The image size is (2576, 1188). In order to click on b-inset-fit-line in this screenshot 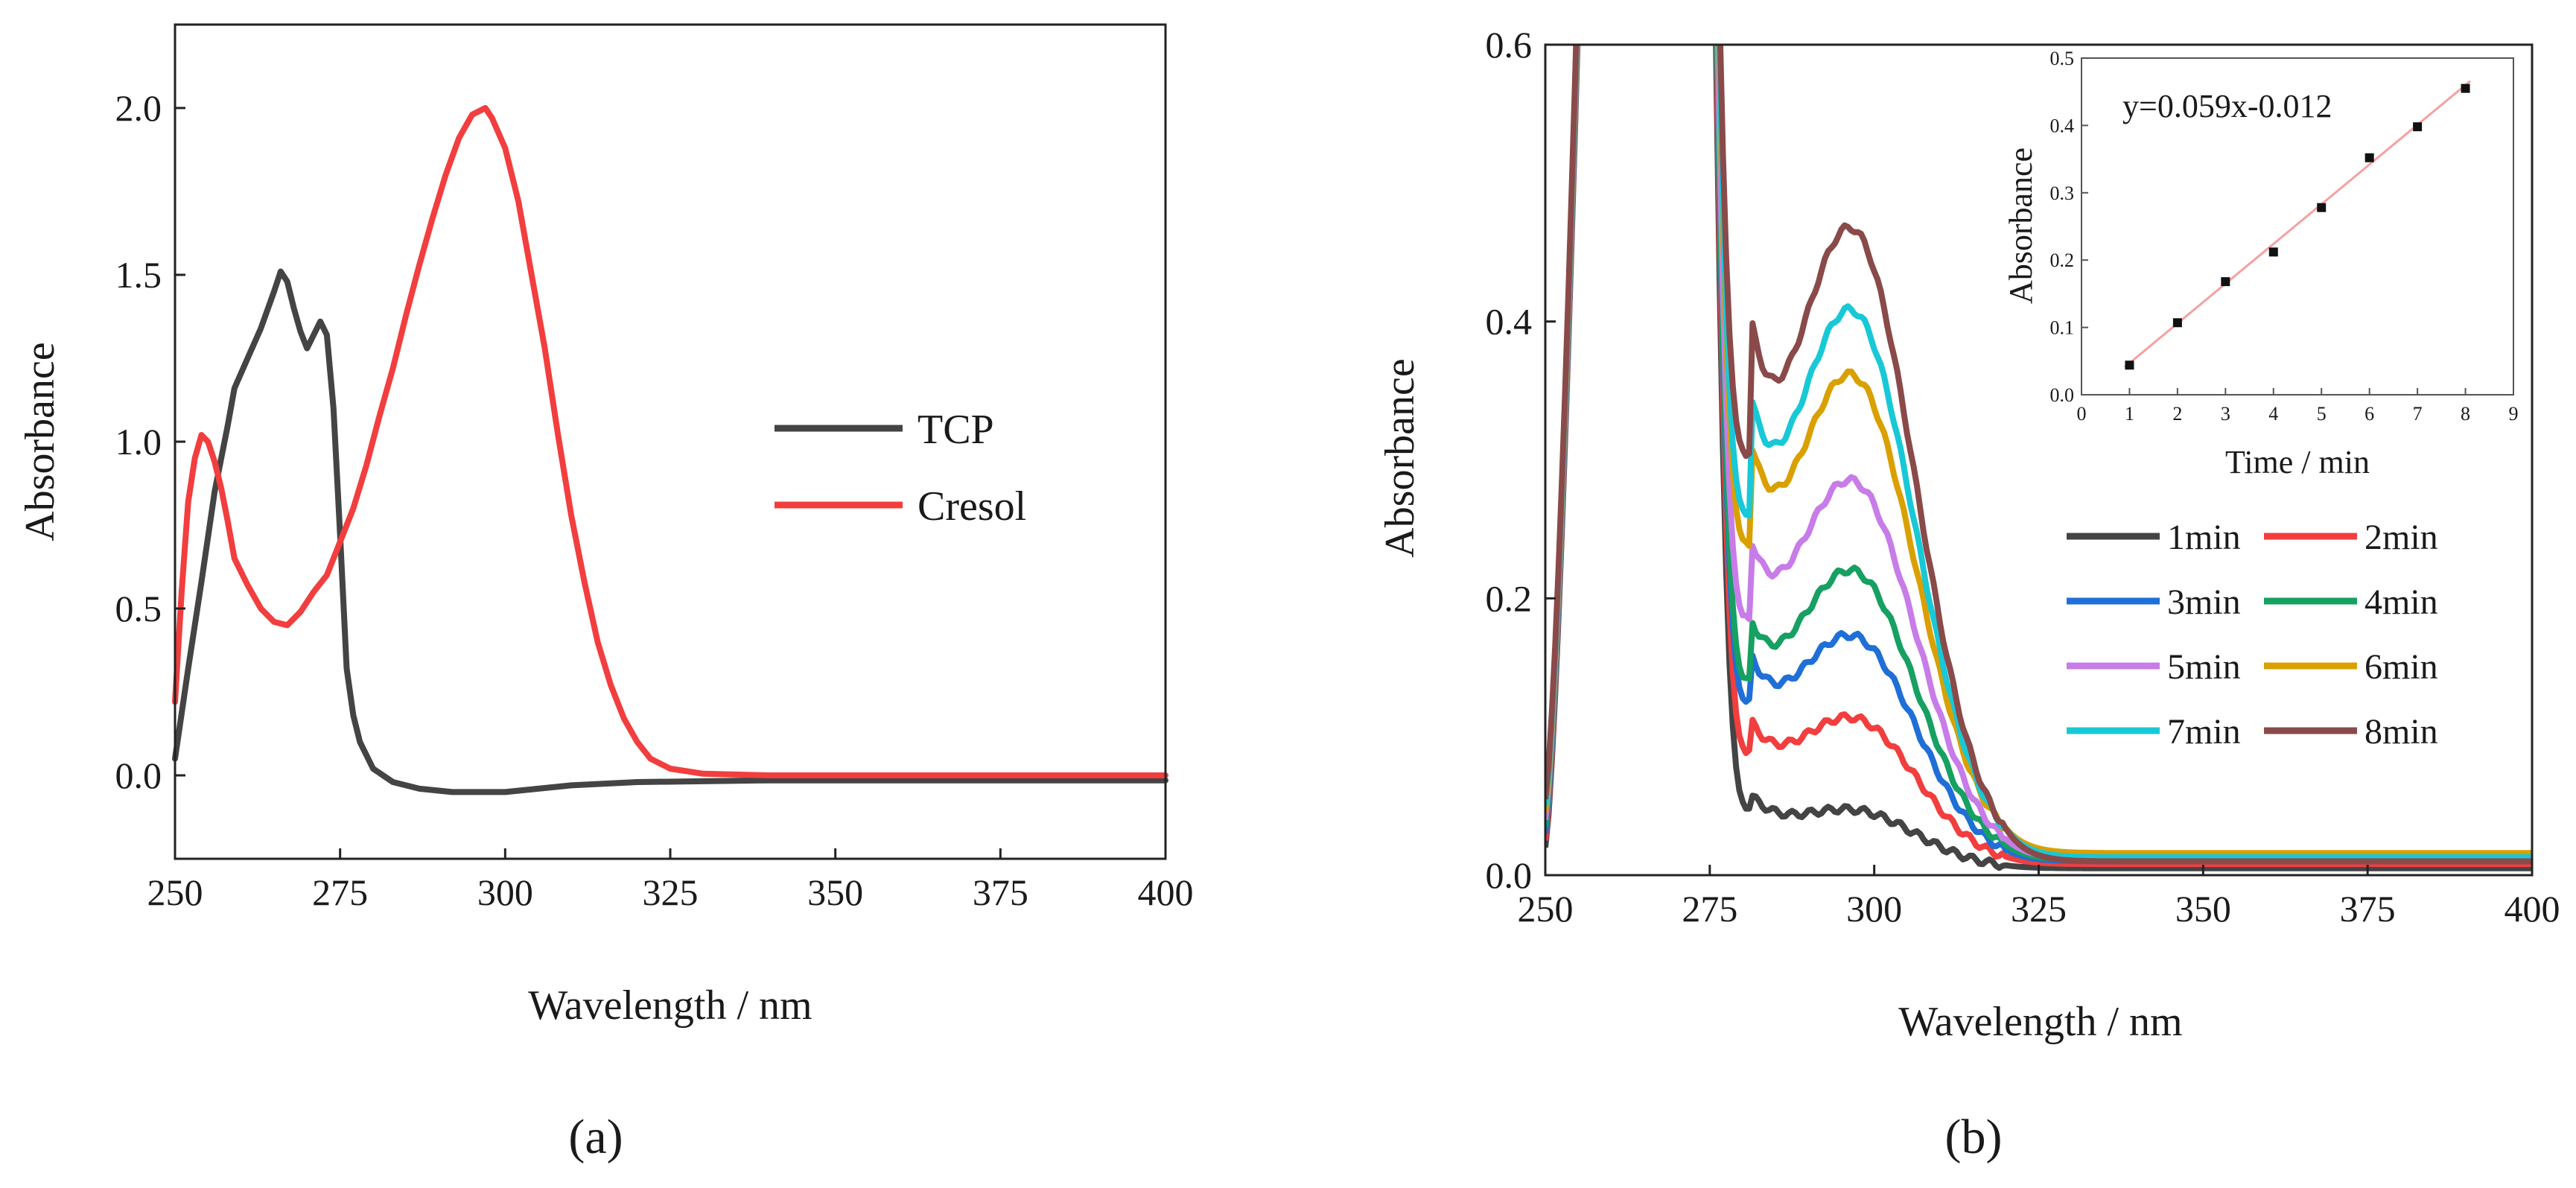, I will do `click(2297, 224)`.